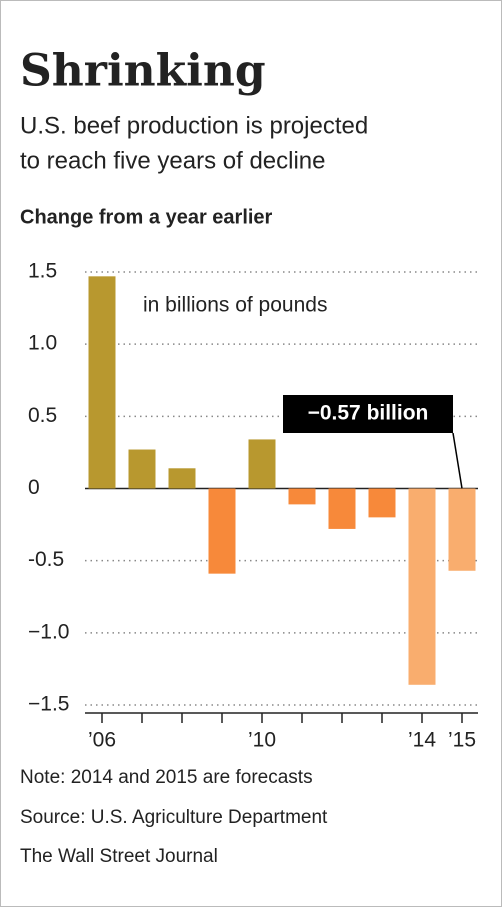  I want to click on note: The Wall Street Journal, so click(119, 856).